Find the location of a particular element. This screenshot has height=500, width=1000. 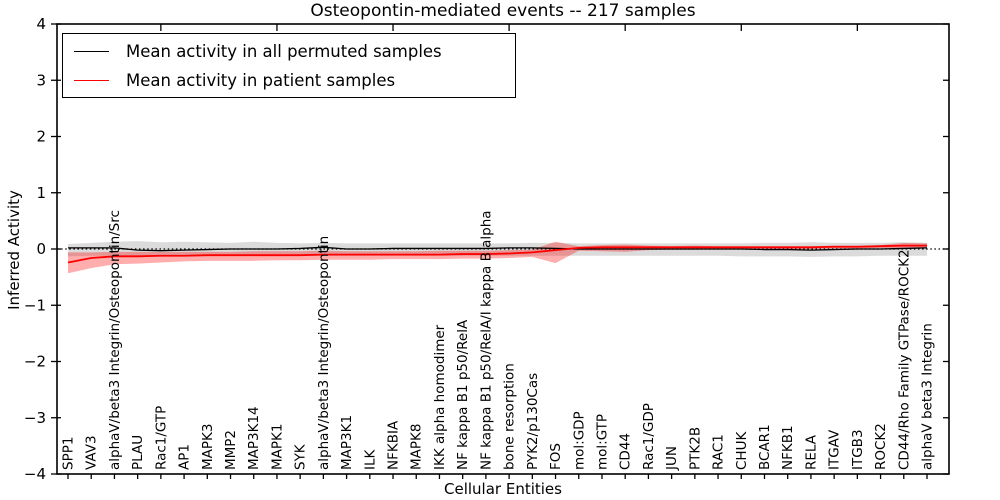

x-category-label: MAP3K1 is located at coordinates (347, 442).